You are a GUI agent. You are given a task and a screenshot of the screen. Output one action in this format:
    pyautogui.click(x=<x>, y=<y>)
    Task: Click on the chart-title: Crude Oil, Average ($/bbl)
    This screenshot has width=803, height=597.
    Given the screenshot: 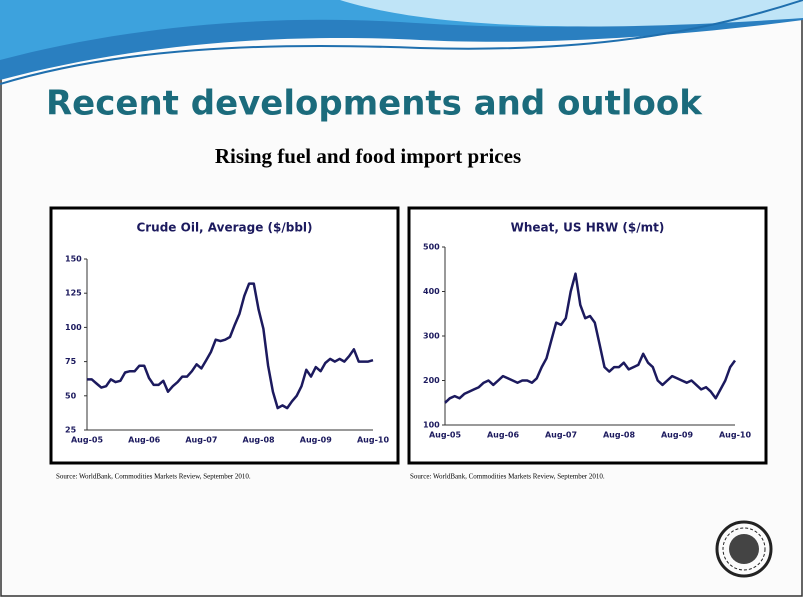 What is the action you would take?
    pyautogui.click(x=224, y=228)
    